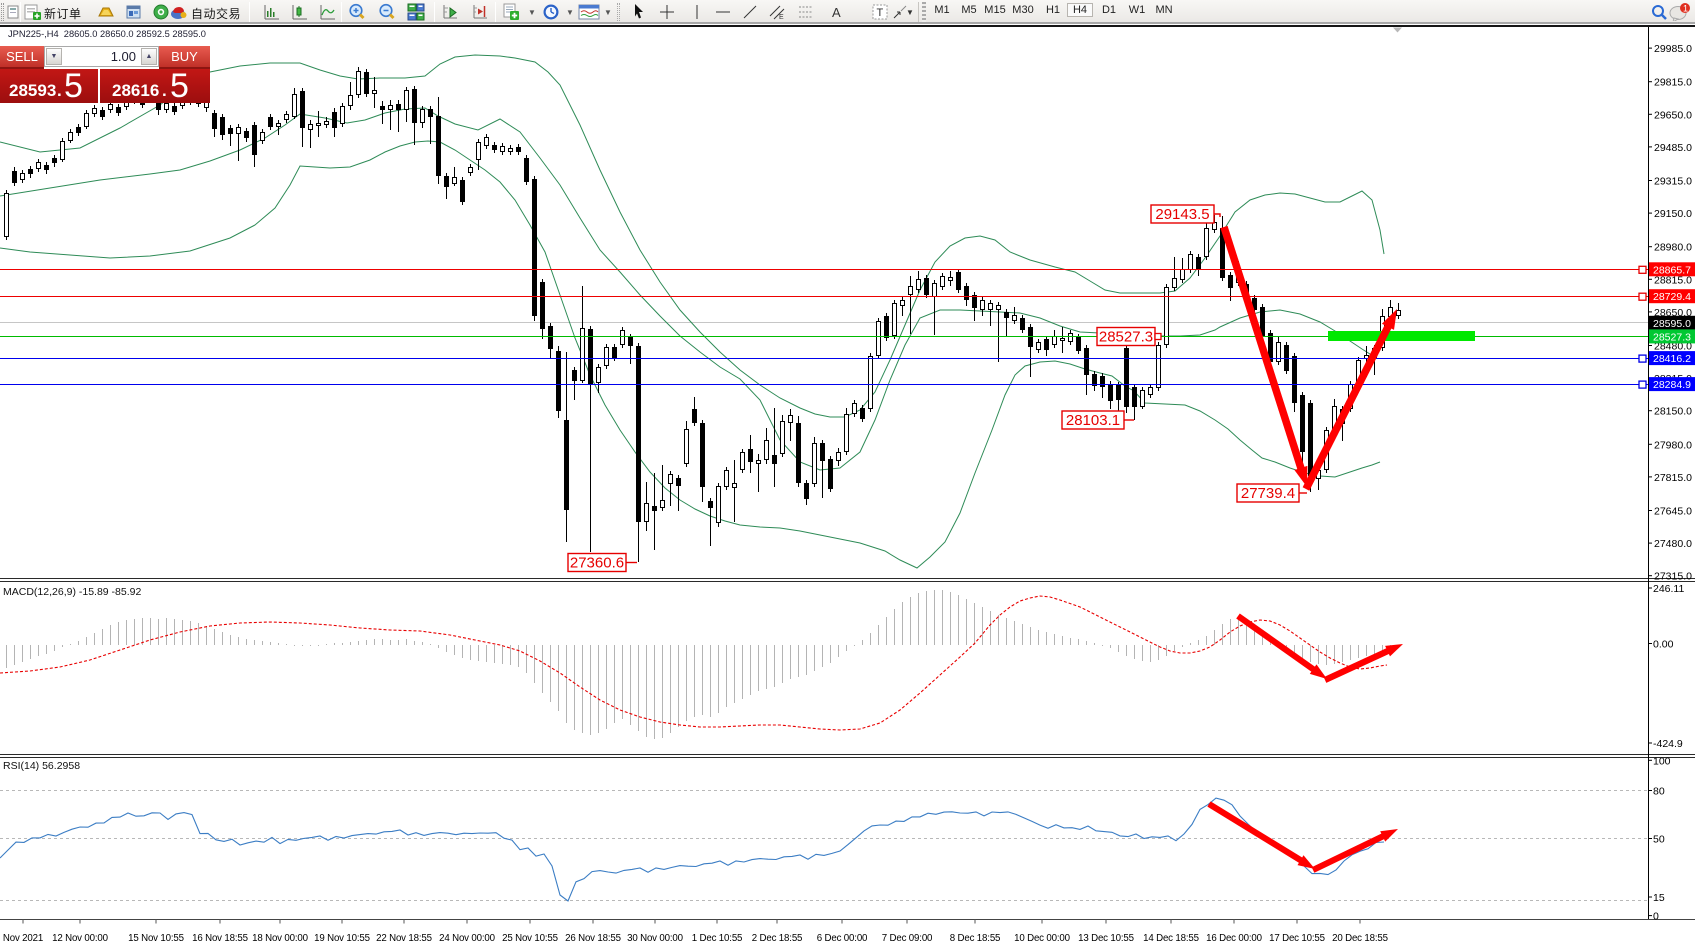  Describe the element at coordinates (1672, 270) in the screenshot. I see `svg-text: 28865.7` at that location.